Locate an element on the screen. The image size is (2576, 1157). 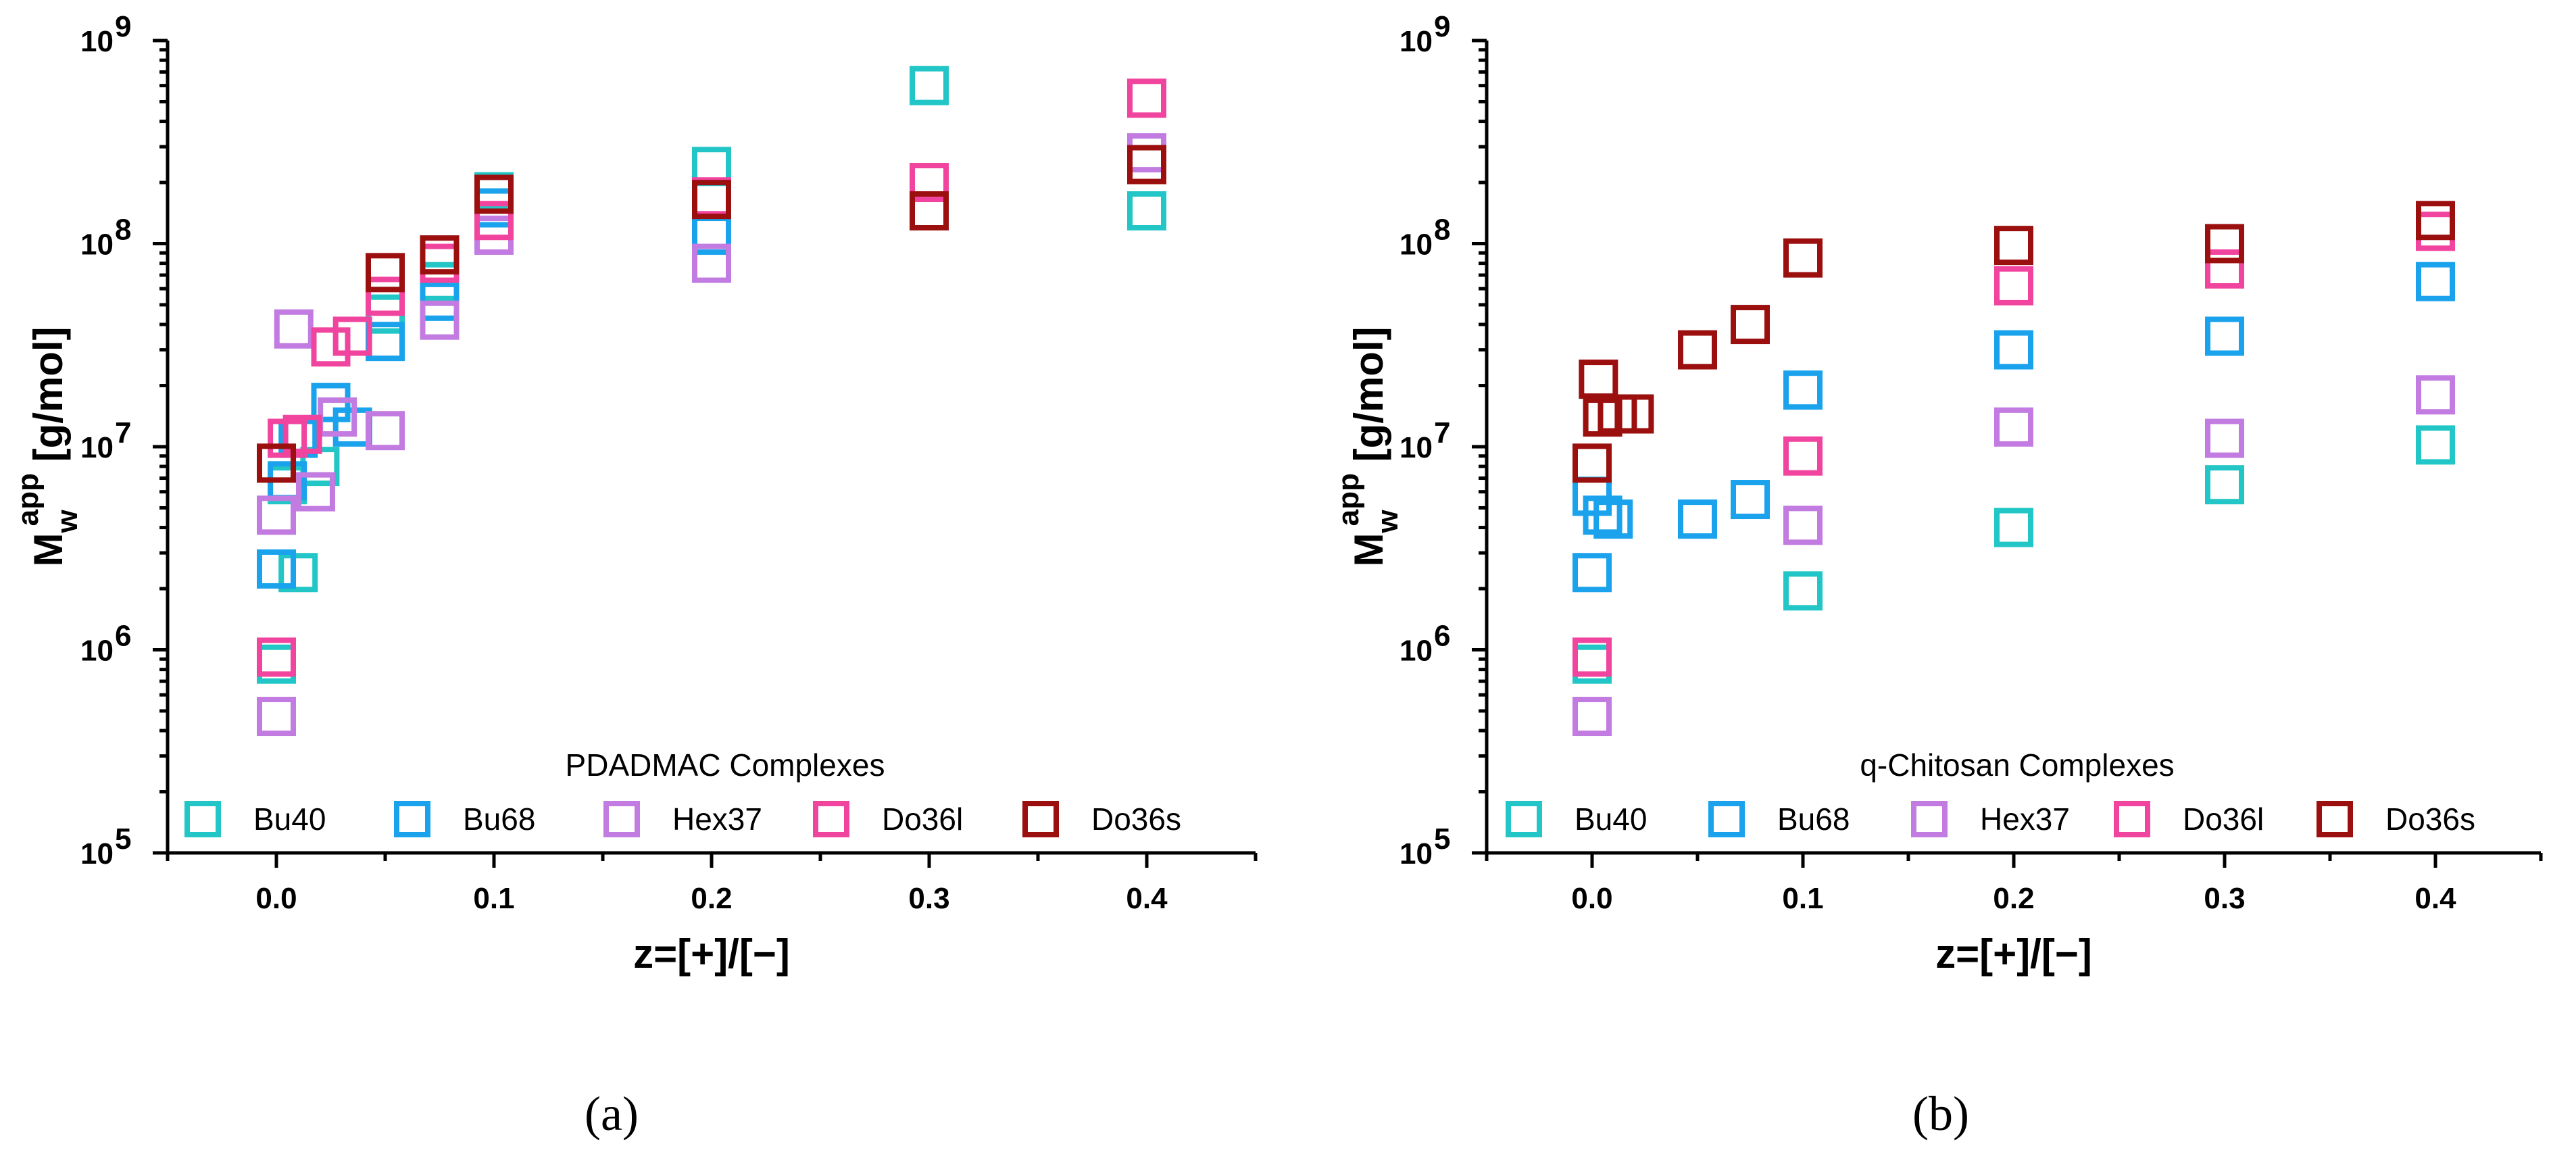
legend-item: Do36s is located at coordinates (1102, 819).